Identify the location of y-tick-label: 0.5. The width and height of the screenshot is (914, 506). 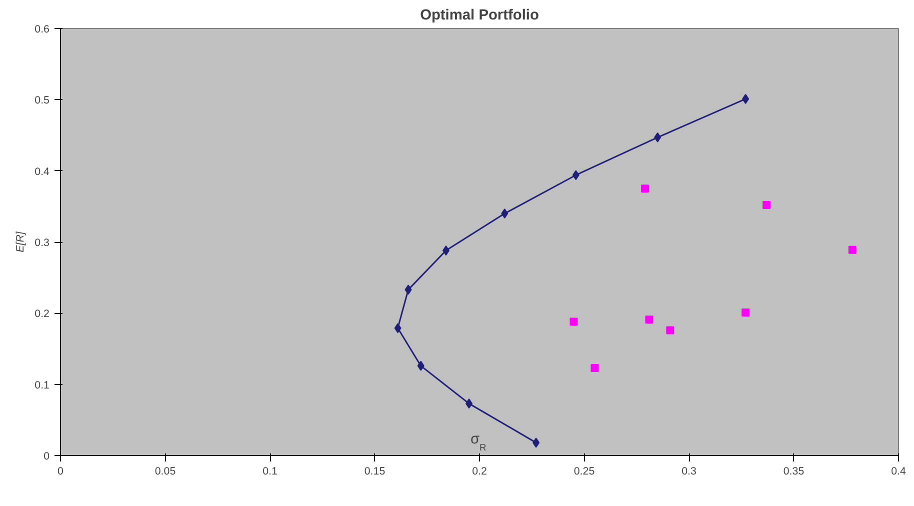
(42, 100).